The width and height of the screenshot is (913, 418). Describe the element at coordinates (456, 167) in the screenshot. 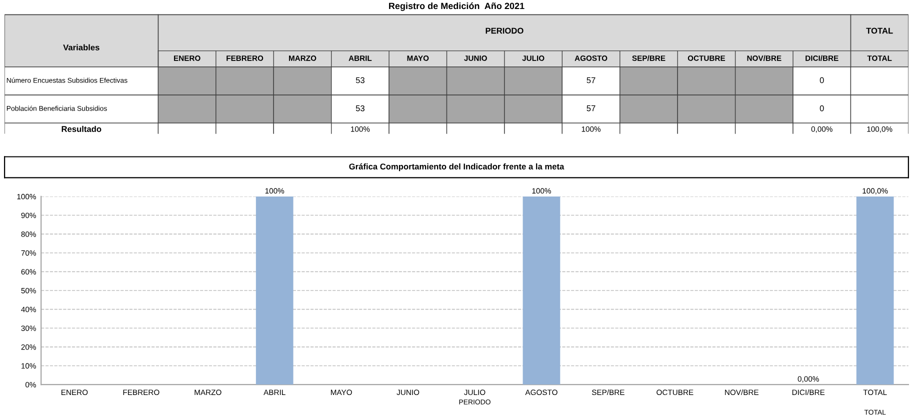

I see `chart-title: Gráfica Comportamiento del Indicador frente a la meta` at that location.